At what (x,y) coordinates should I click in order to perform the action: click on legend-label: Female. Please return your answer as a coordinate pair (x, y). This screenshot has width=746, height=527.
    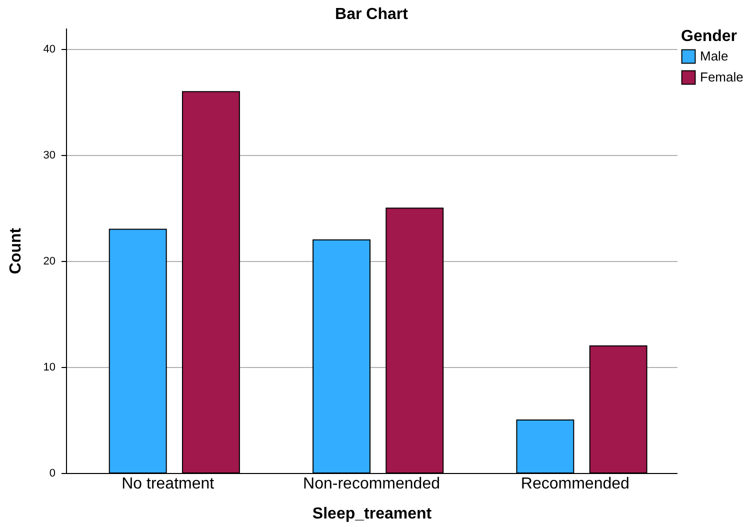
    Looking at the image, I should click on (722, 77).